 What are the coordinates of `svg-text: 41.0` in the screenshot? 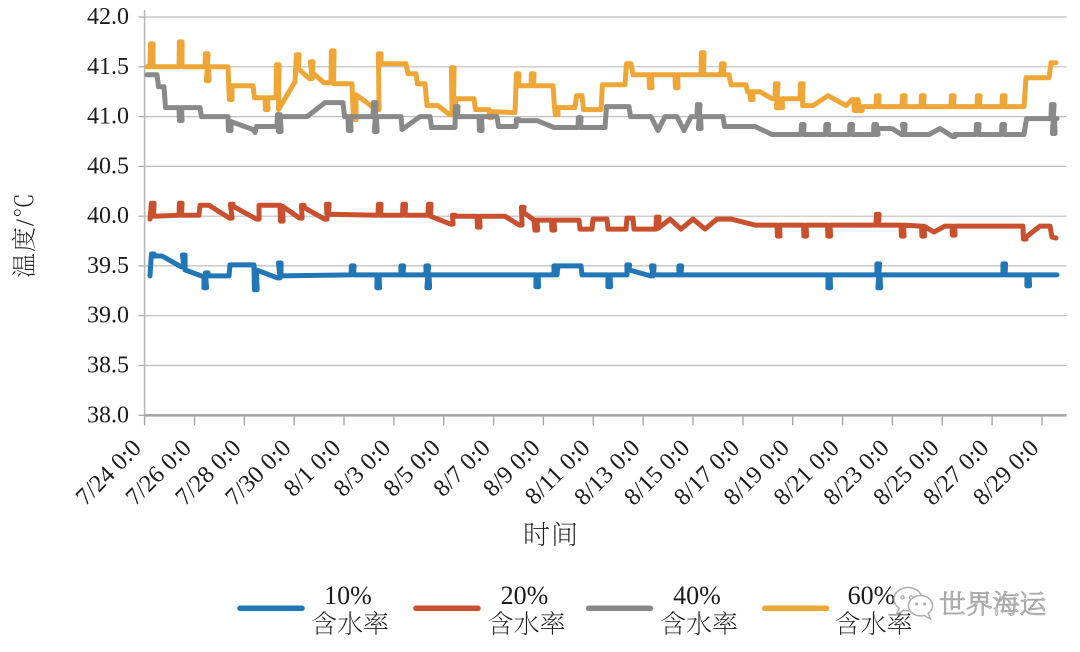 It's located at (108, 117).